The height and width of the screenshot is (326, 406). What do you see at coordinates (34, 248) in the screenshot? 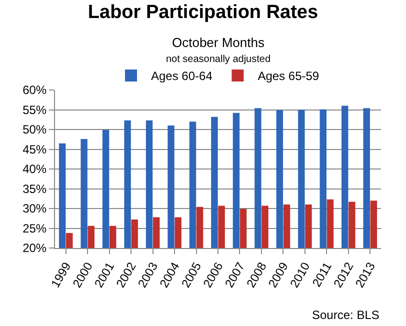
I see `y-tick-label: 20%` at bounding box center [34, 248].